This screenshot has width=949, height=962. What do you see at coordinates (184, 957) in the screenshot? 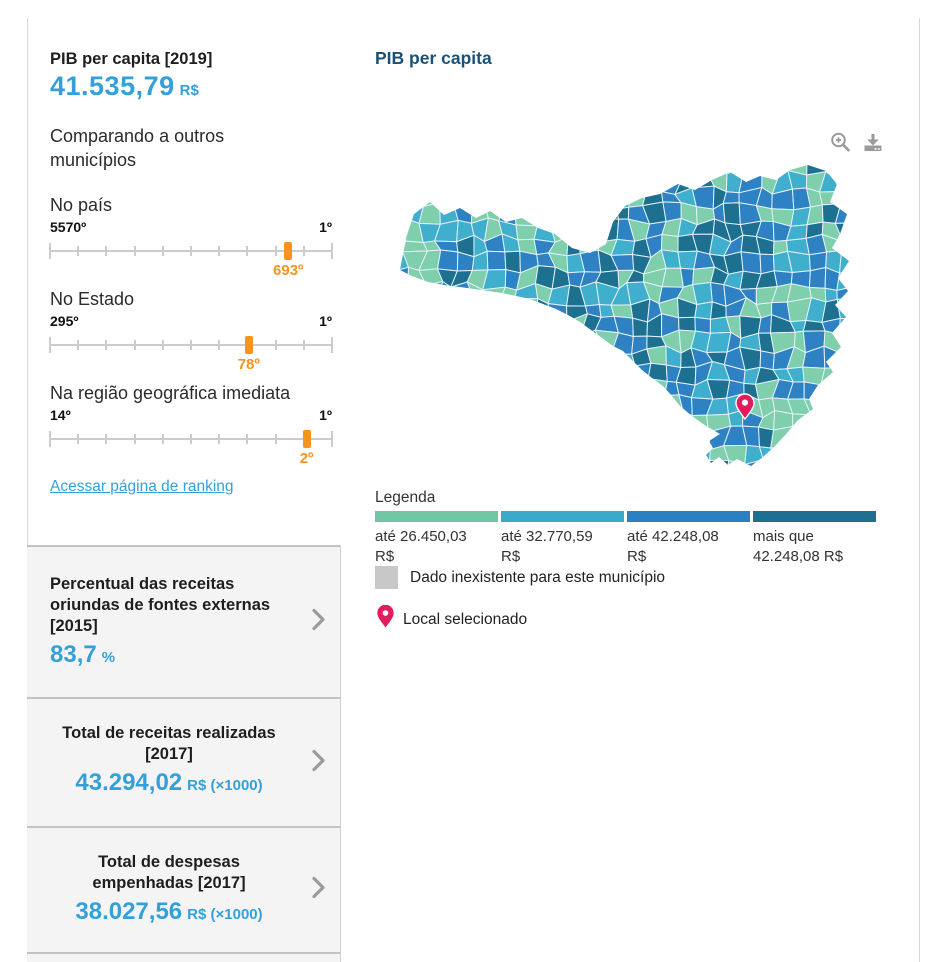
I see `card-next-partial` at bounding box center [184, 957].